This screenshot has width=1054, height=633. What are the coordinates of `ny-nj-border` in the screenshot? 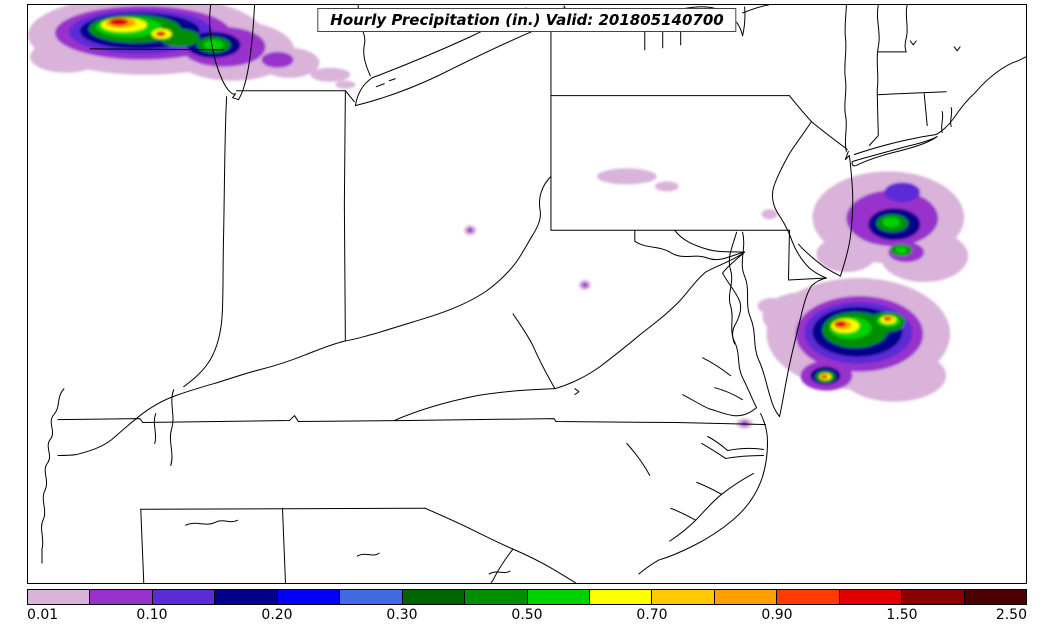 It's located at (829, 136).